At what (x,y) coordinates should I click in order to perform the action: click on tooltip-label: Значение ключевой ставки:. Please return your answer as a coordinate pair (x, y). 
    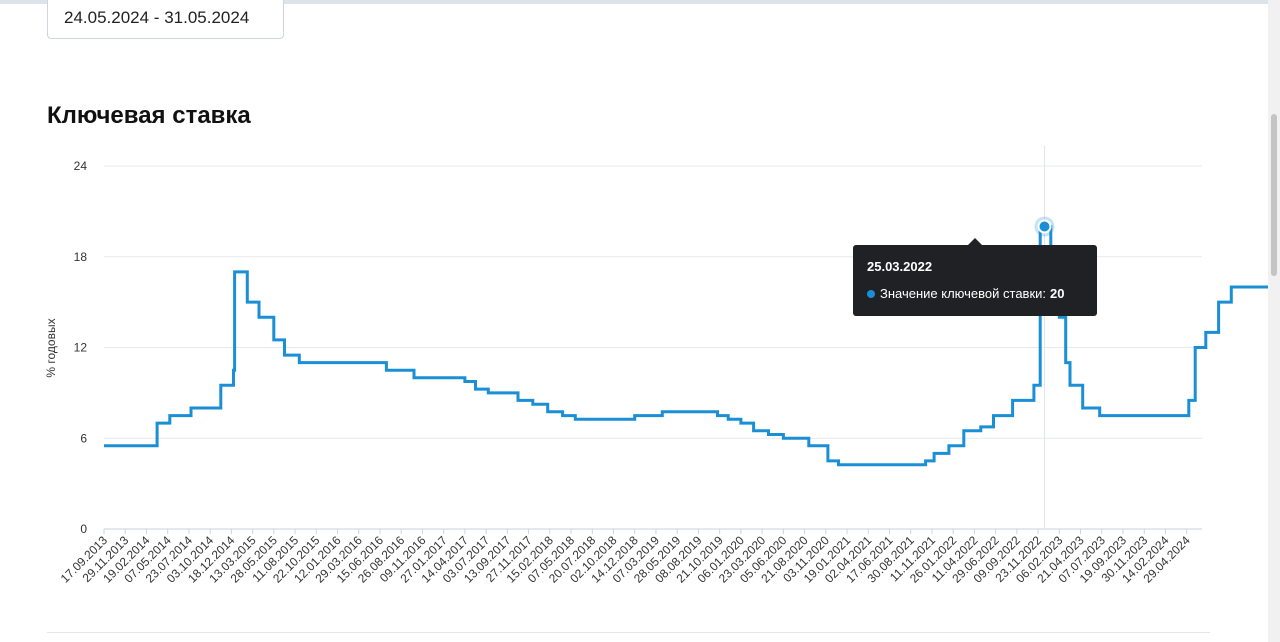
    Looking at the image, I should click on (963, 293).